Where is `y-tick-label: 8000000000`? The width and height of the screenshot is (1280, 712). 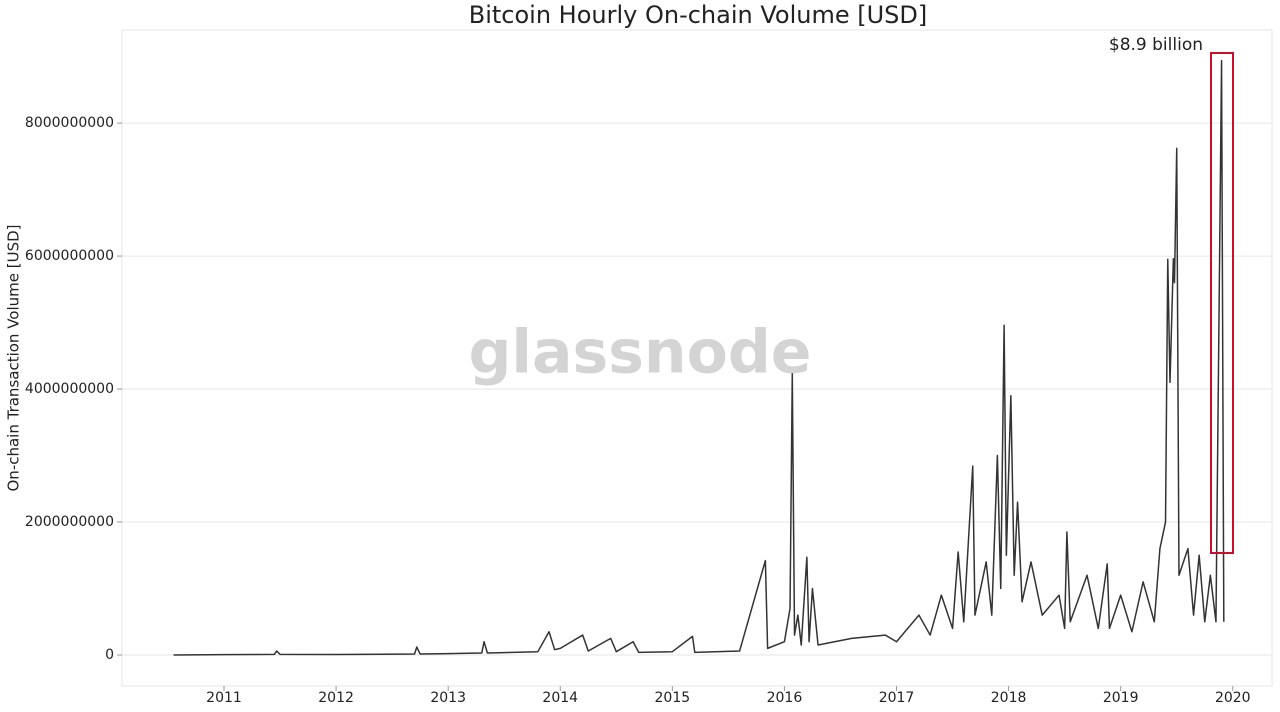 y-tick-label: 8000000000 is located at coordinates (69, 123).